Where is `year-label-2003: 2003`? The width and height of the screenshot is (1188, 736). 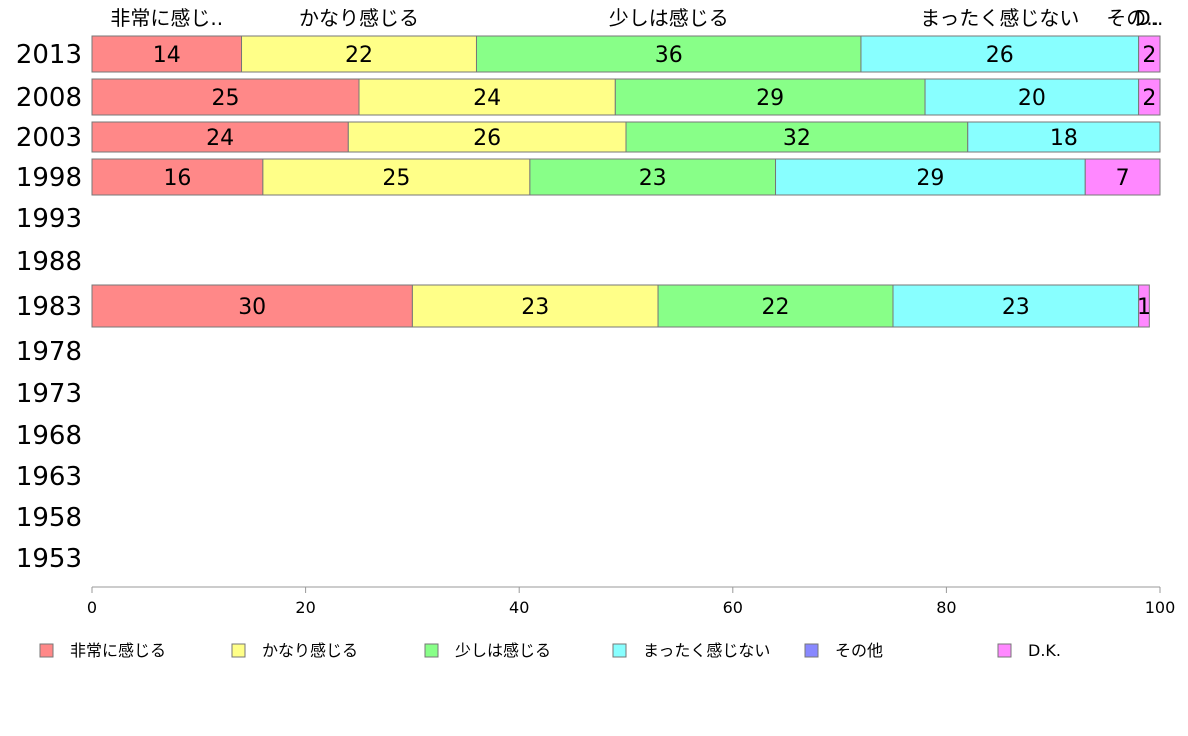 year-label-2003: 2003 is located at coordinates (49, 138).